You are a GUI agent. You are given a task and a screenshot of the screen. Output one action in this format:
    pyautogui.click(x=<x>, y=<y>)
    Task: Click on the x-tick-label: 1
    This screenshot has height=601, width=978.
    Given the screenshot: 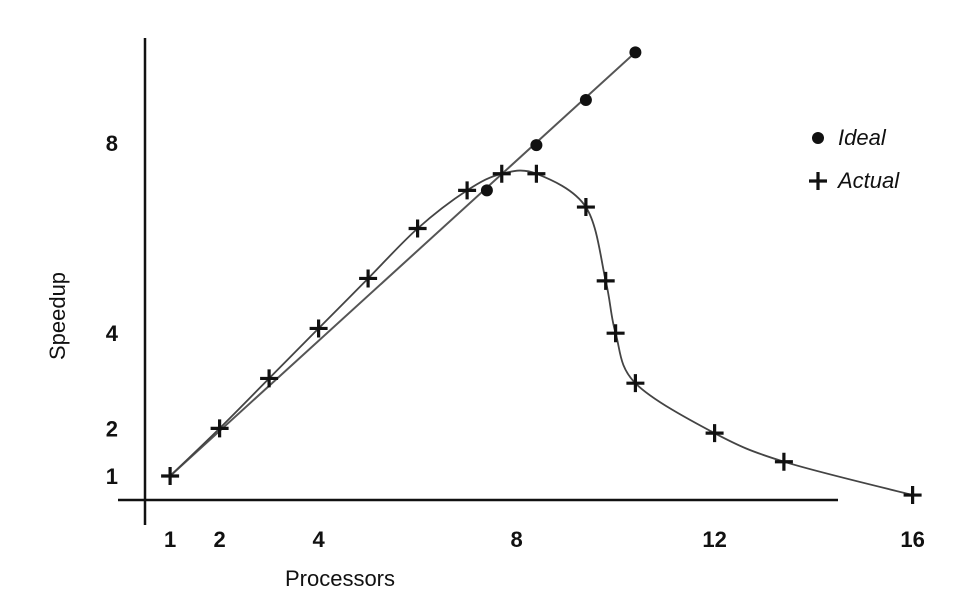 What is the action you would take?
    pyautogui.click(x=170, y=539)
    